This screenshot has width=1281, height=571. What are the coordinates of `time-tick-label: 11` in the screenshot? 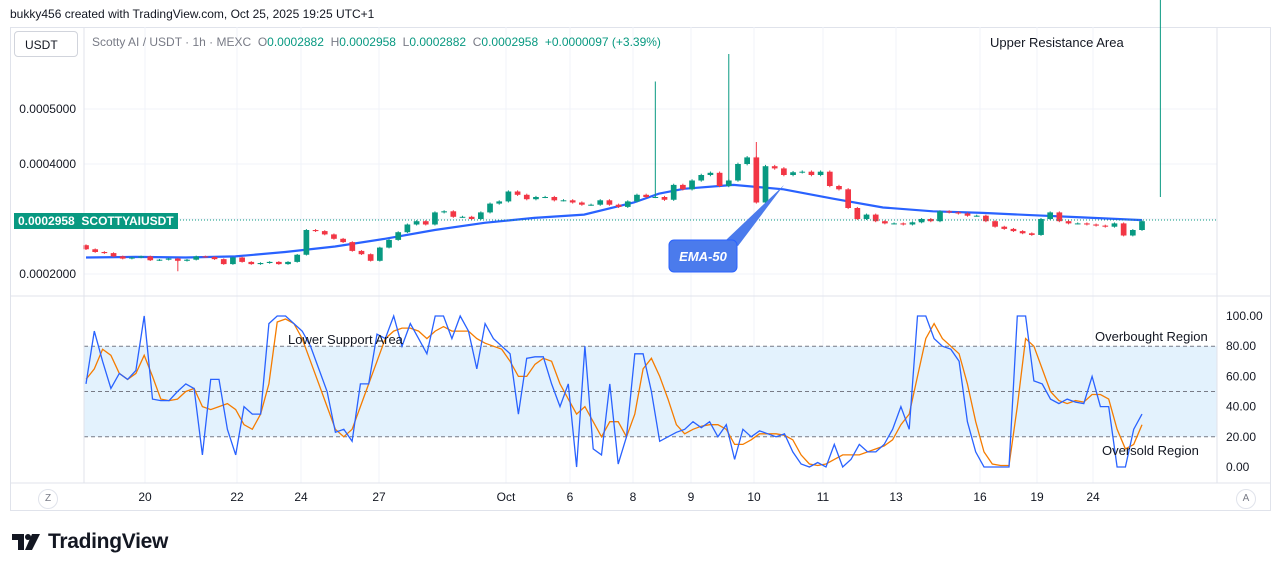 It's located at (823, 497).